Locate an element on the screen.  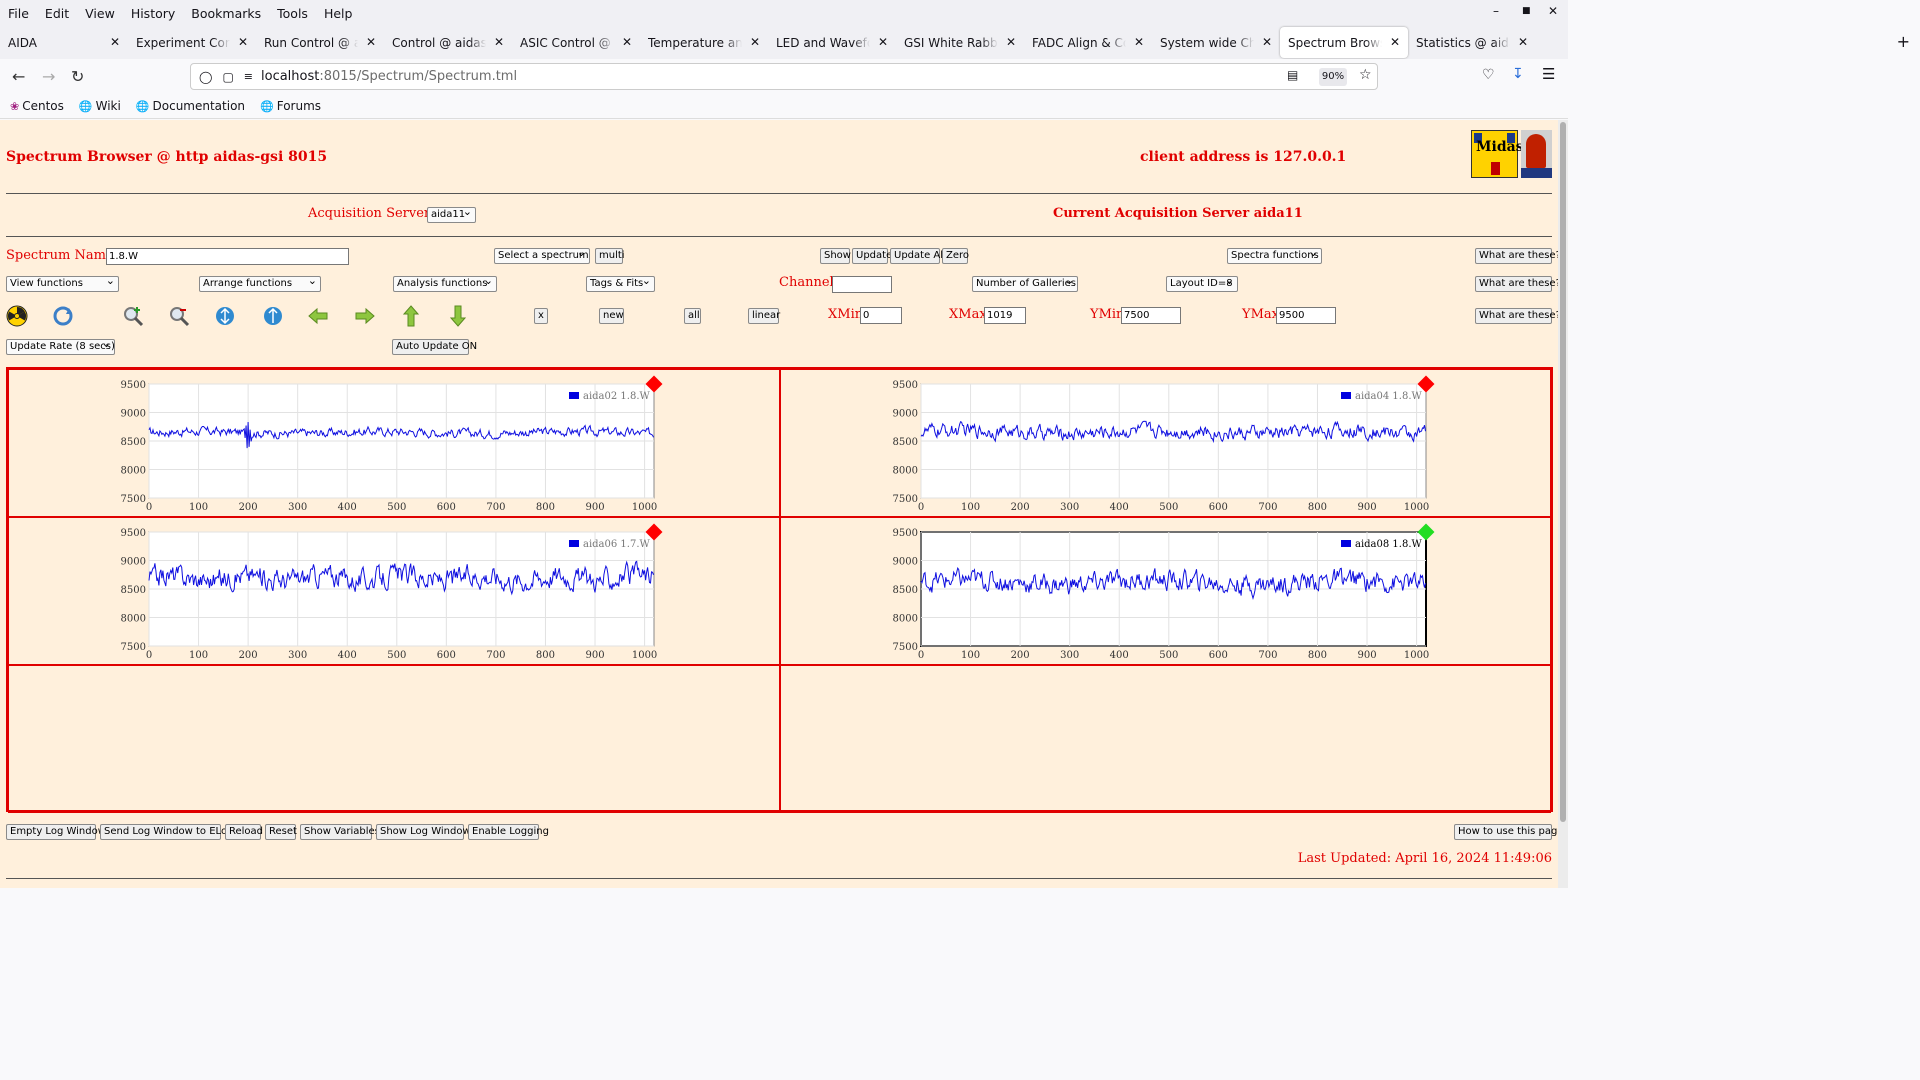
tab-9: System wide Check ✕ is located at coordinates (1216, 42).